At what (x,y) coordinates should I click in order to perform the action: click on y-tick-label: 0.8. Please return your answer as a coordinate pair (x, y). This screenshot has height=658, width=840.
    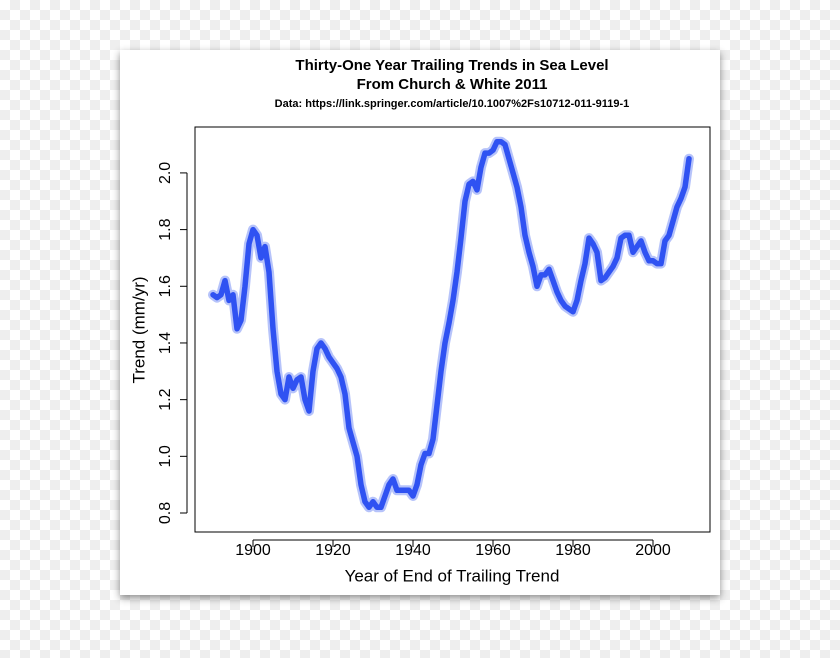
    Looking at the image, I should click on (165, 513).